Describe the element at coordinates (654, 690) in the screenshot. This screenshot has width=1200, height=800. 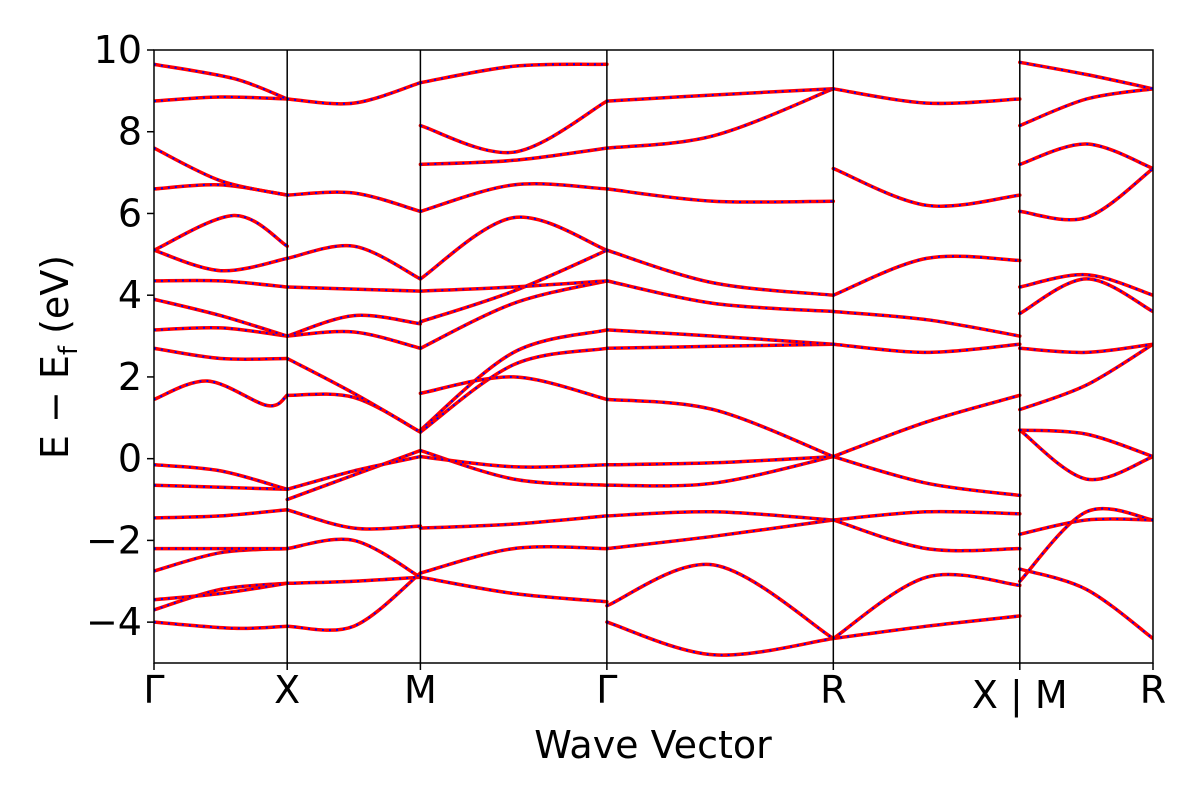
I see `x-axis-ticks: Γ X M Γ R X | M R` at that location.